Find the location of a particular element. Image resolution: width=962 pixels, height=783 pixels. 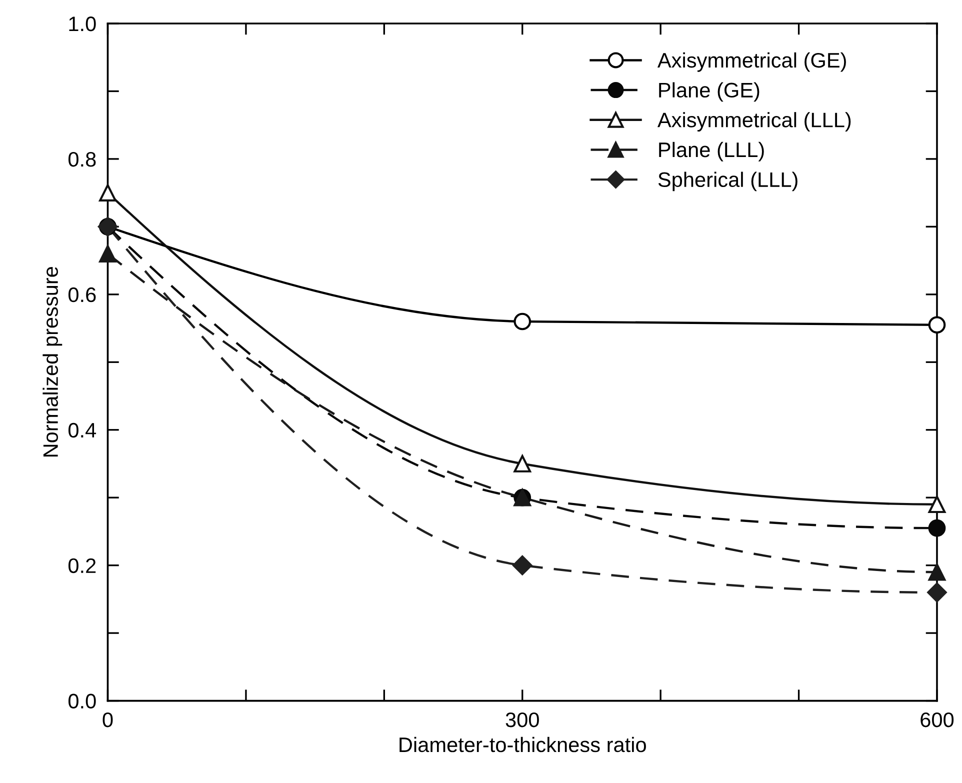

y-tick-label: 0.0 is located at coordinates (82, 701).